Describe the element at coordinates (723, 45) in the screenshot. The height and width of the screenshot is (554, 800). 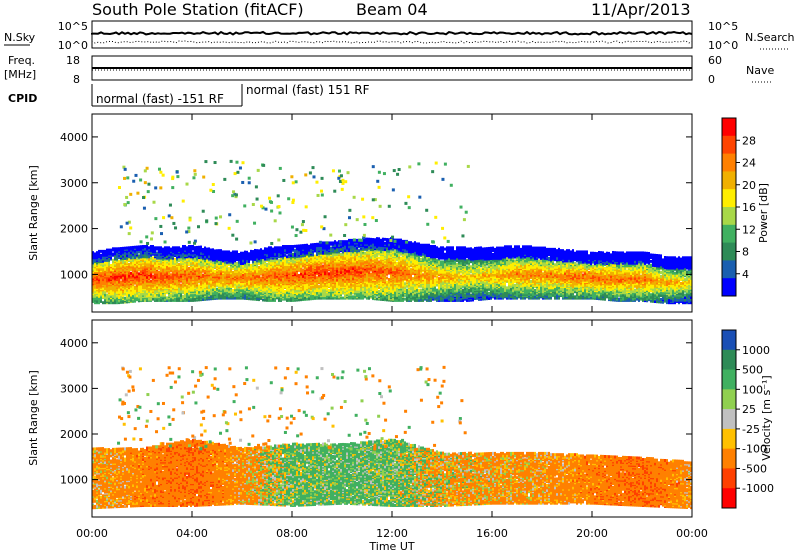
I see `nsearch-tick-bottom: 10^0` at that location.